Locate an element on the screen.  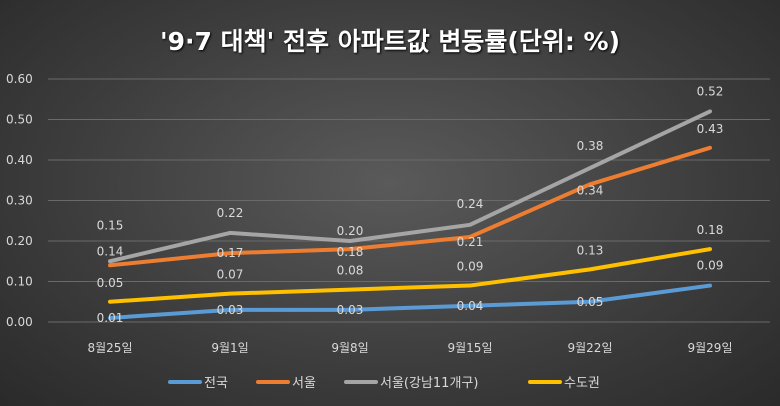
legend-entry: 서울(강남11개구) is located at coordinates (429, 383).